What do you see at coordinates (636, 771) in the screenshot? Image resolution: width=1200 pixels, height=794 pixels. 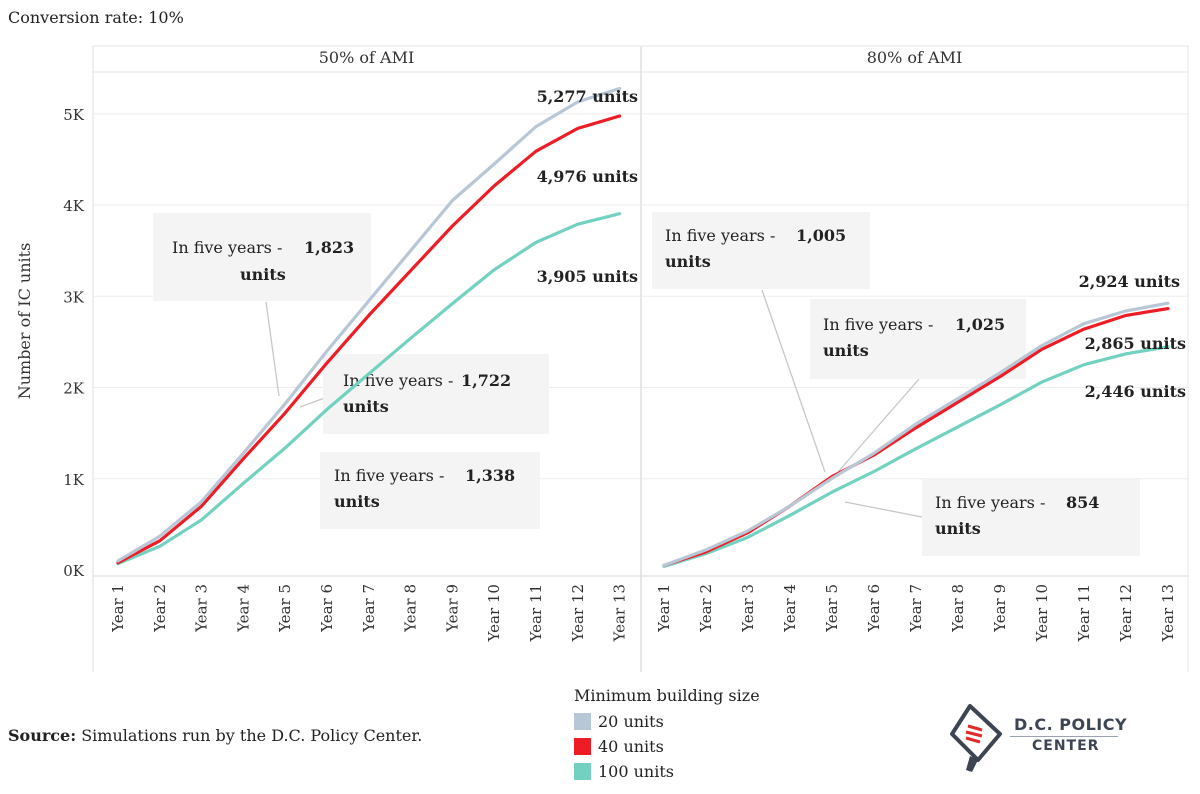 I see `legend-label: 100 units` at bounding box center [636, 771].